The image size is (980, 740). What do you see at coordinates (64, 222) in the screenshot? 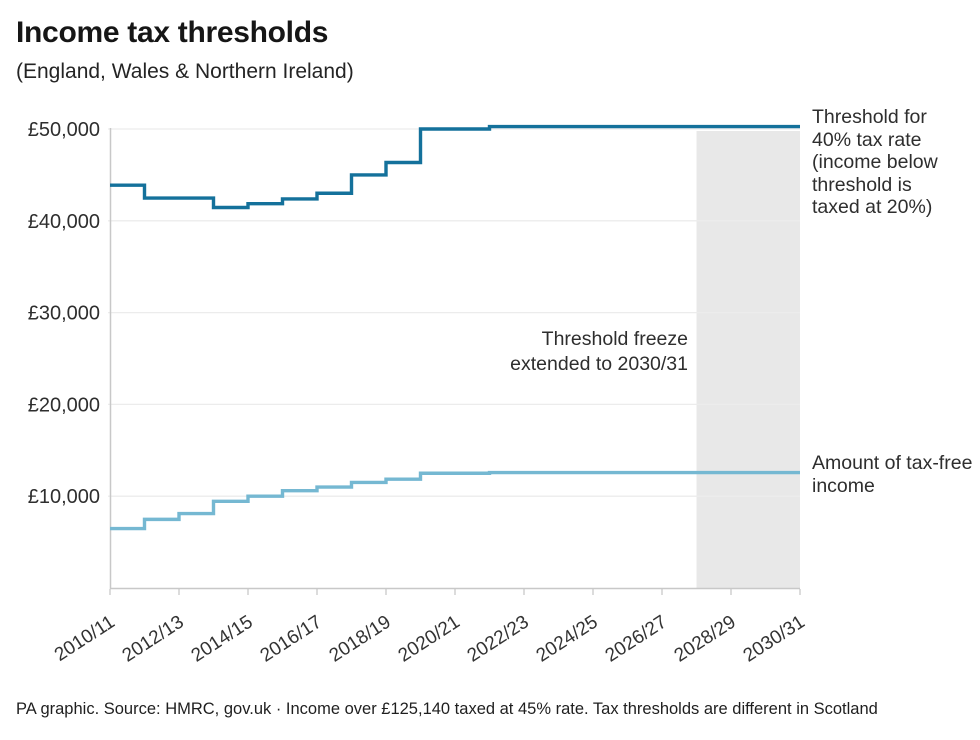
I see `y-tick-label: £40,000` at bounding box center [64, 222].